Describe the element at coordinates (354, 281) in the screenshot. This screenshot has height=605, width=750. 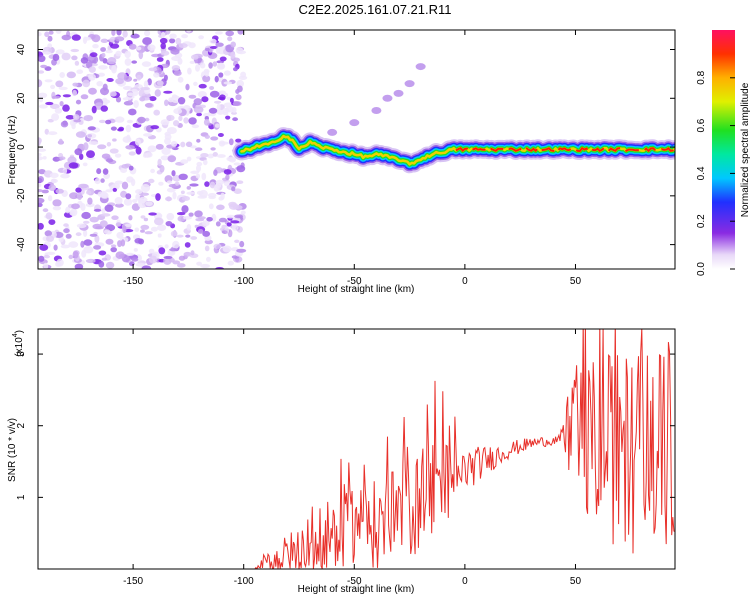
I see `spectrogram-xtick-label: -50` at that location.